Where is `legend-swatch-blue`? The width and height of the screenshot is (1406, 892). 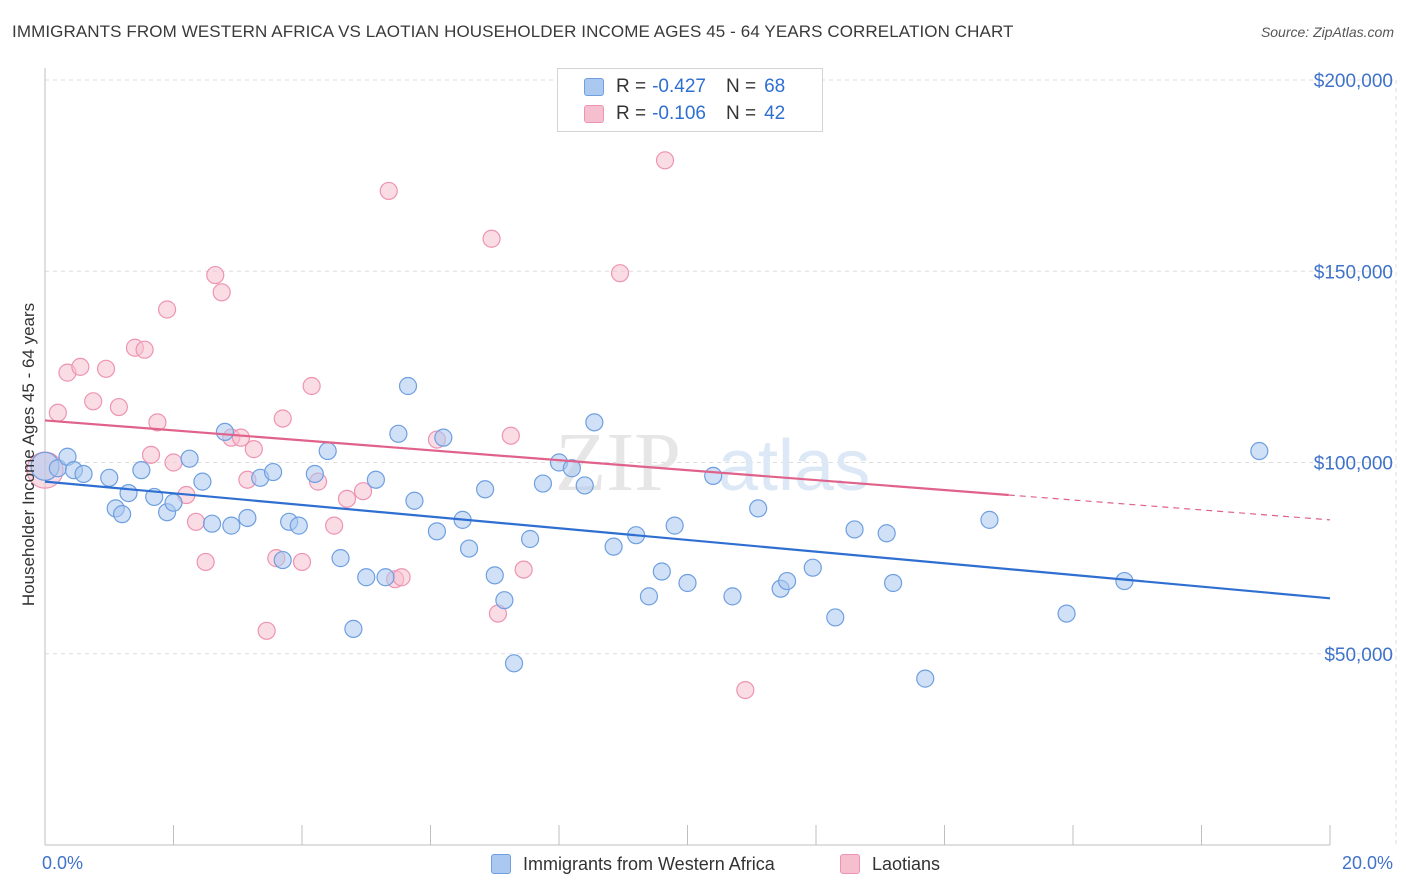 legend-swatch-blue is located at coordinates (594, 87).